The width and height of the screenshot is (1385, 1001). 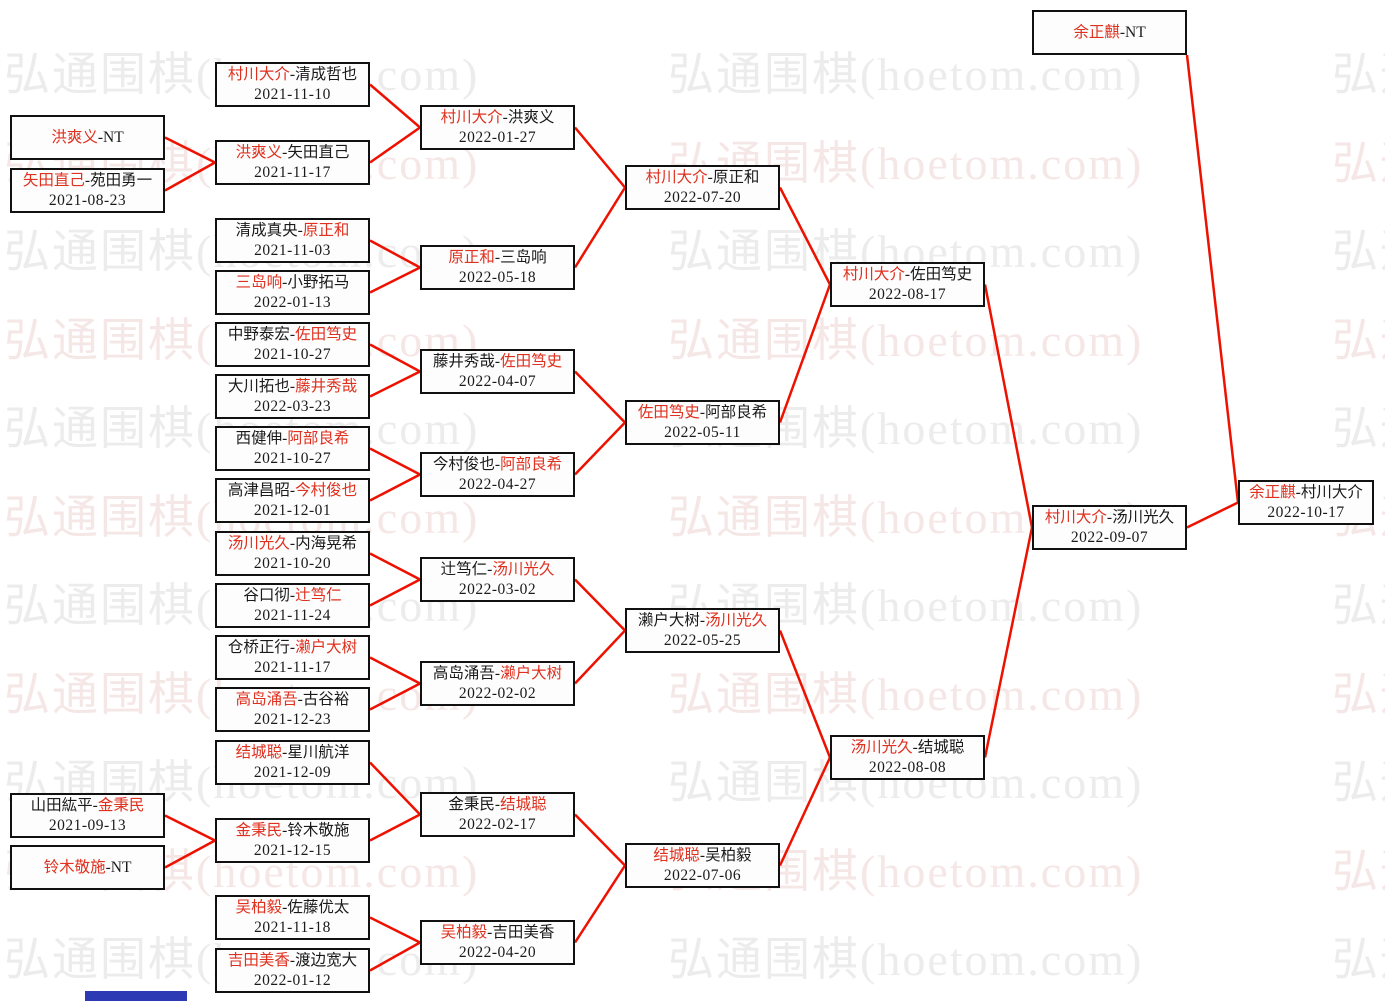 I want to click on match-box: 铃木敬施-NT, so click(x=87, y=867).